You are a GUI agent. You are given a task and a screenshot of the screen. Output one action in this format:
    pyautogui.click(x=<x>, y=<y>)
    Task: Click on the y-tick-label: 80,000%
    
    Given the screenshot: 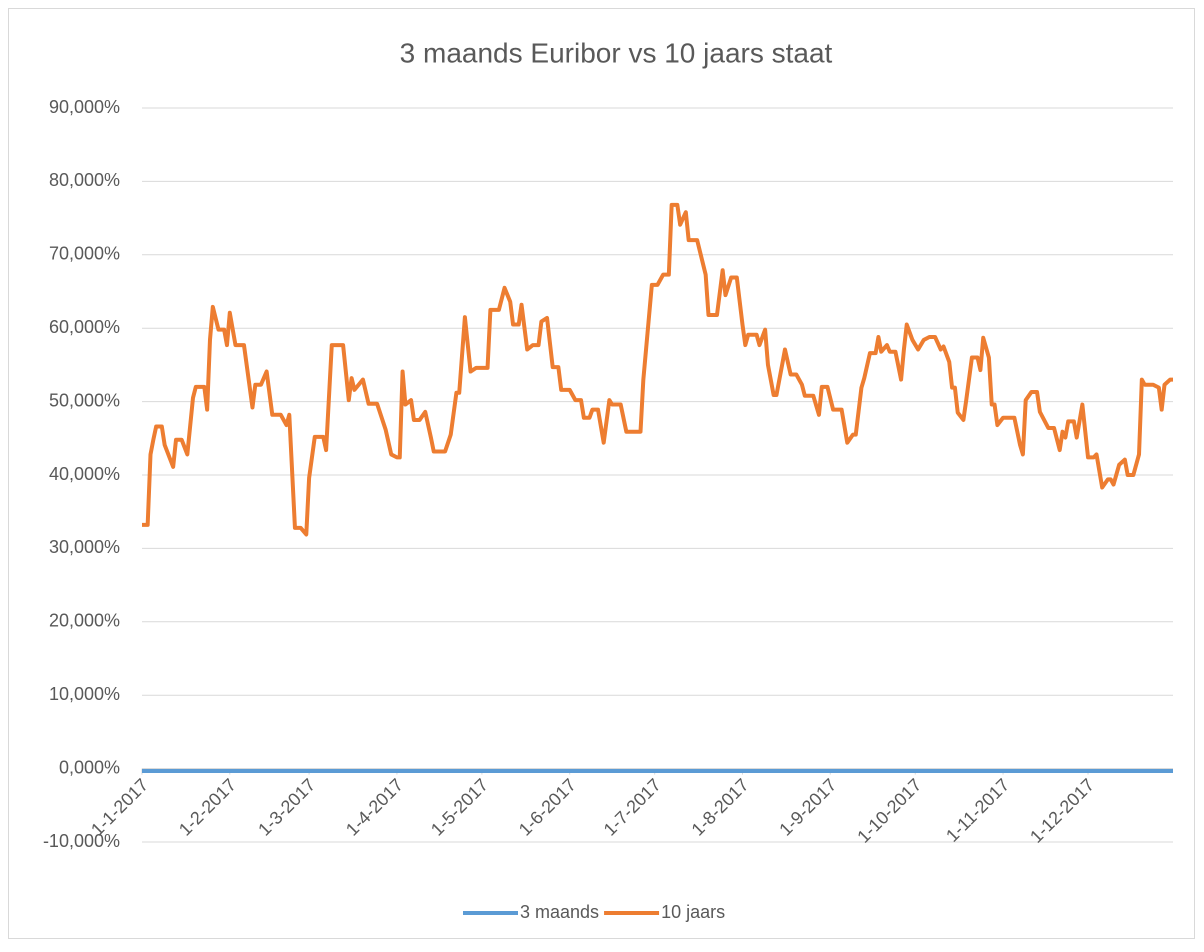 What is the action you would take?
    pyautogui.click(x=84, y=180)
    